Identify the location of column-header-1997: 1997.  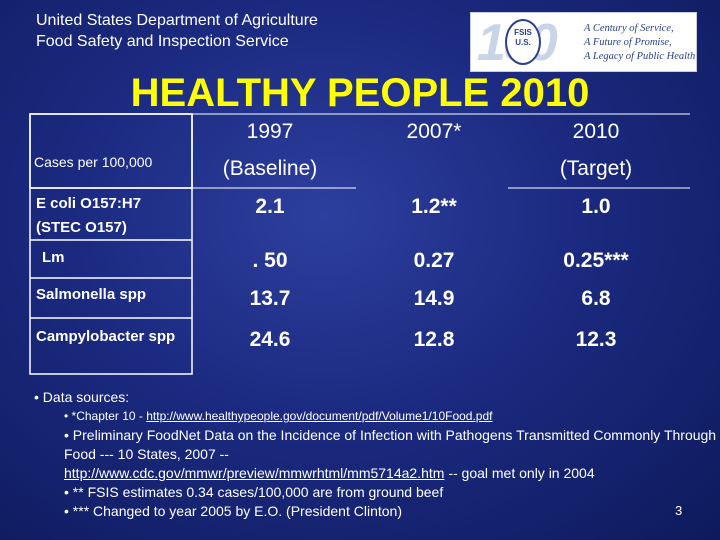
(270, 131).